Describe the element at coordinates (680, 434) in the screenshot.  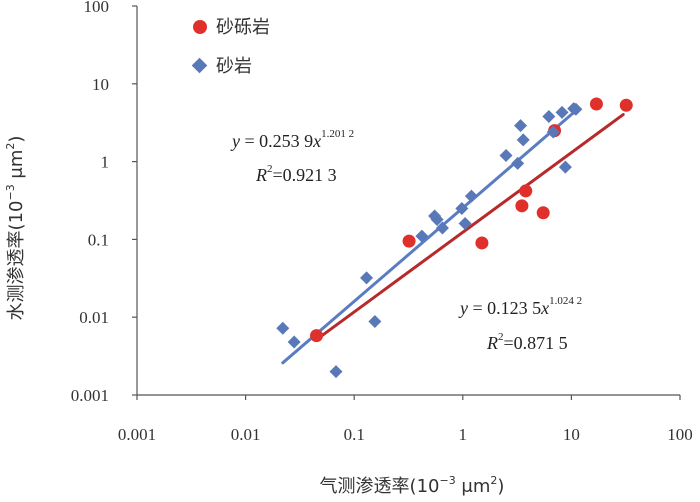
I see `x-tick-label: 100` at that location.